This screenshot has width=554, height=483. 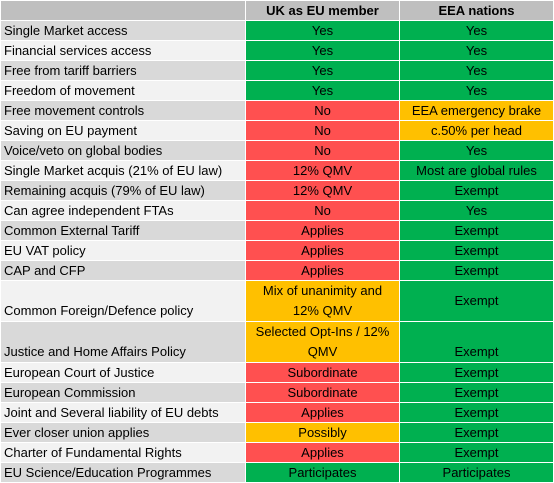 What do you see at coordinates (476, 472) in the screenshot?
I see `eea-cell: Participates` at bounding box center [476, 472].